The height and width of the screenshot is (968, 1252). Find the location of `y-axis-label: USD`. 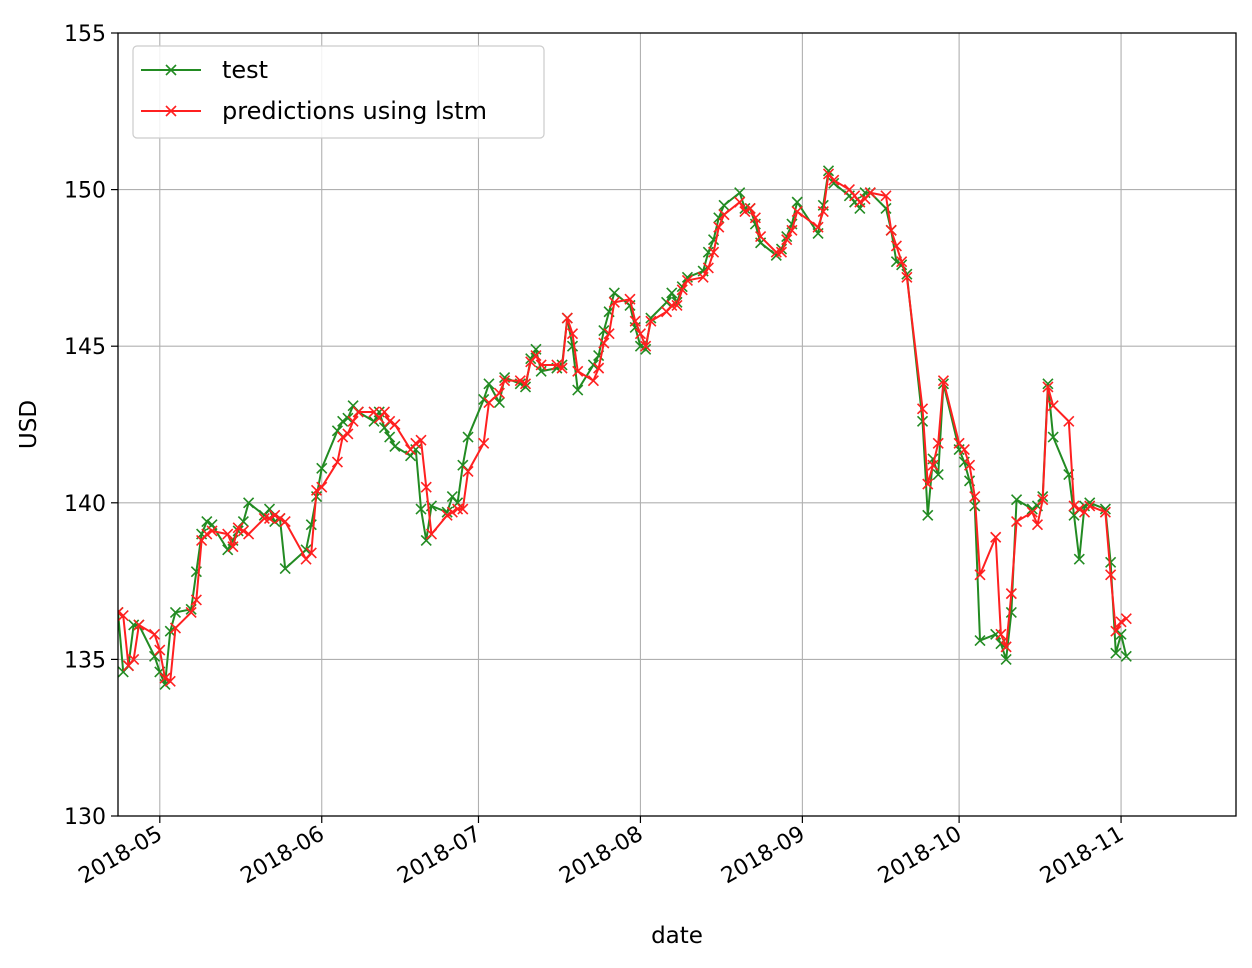

y-axis-label: USD is located at coordinates (29, 424).